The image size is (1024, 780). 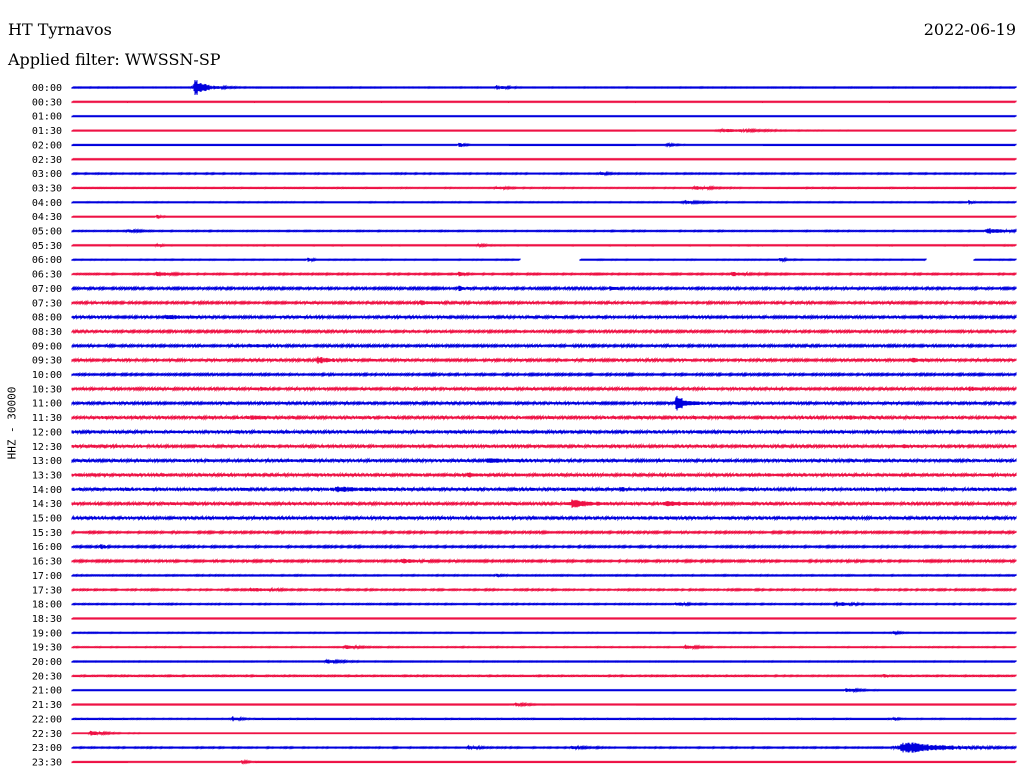 What do you see at coordinates (544, 661) in the screenshot?
I see `seismic-trace-2000` at bounding box center [544, 661].